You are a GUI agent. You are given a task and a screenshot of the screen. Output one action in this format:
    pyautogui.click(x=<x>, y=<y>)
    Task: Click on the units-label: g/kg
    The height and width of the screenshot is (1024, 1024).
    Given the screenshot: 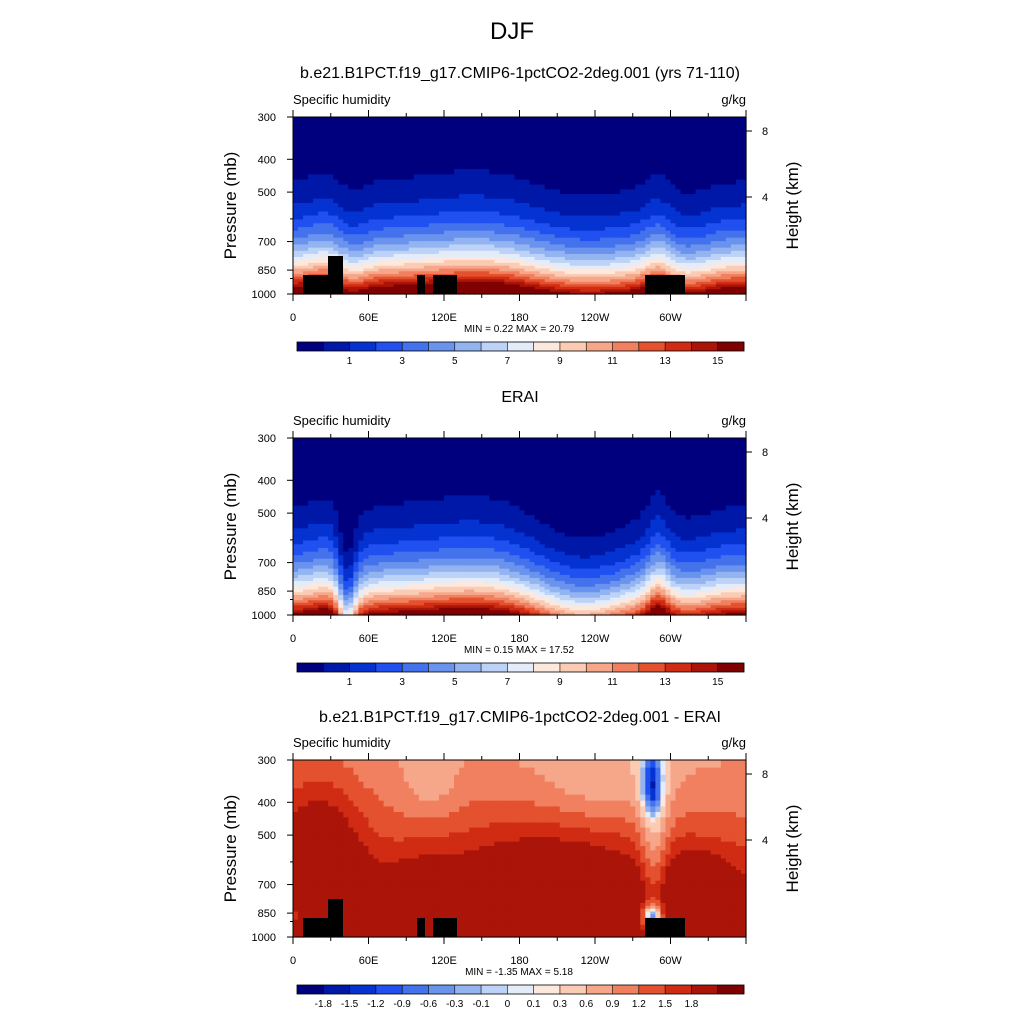 What is the action you would take?
    pyautogui.click(x=733, y=99)
    